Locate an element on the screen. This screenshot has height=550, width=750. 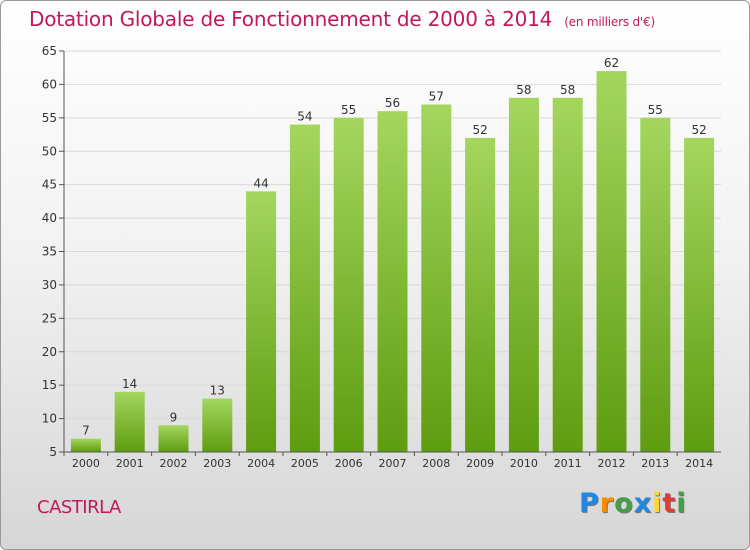
y-tick-label: 35 is located at coordinates (49, 252).